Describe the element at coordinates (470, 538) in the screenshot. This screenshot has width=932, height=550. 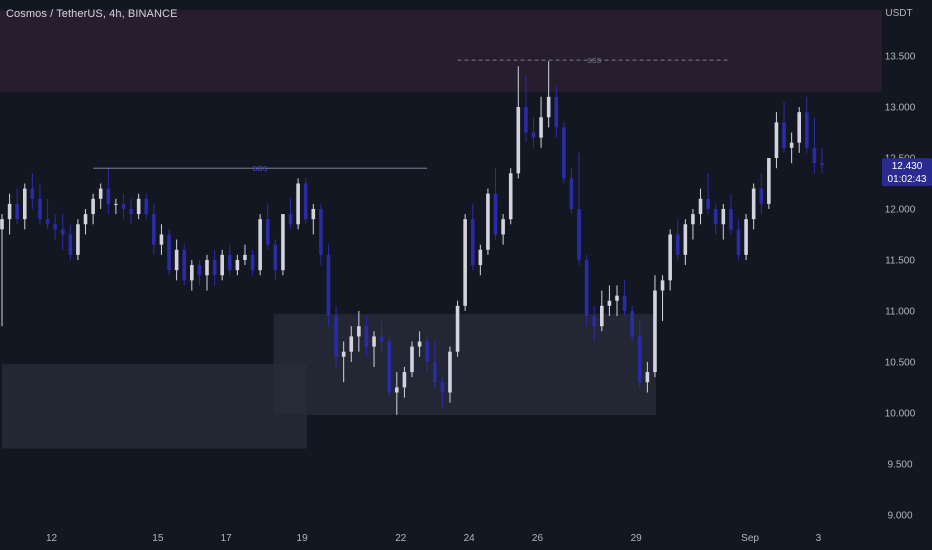
I see `x-tick-label: 24` at that location.